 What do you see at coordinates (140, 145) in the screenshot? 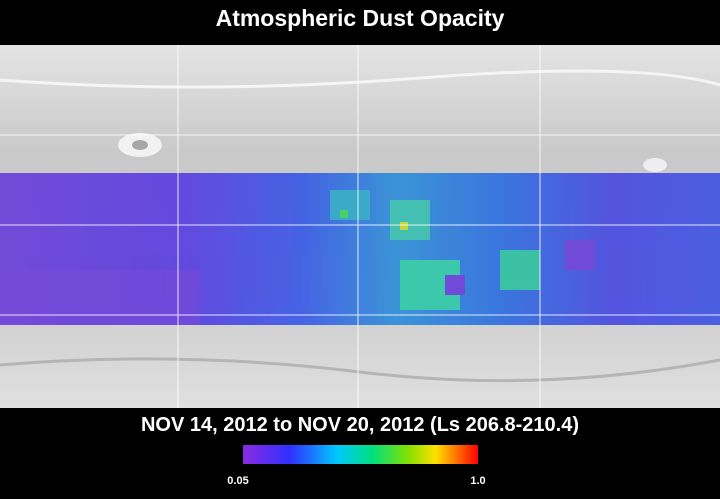
I see `caldera` at bounding box center [140, 145].